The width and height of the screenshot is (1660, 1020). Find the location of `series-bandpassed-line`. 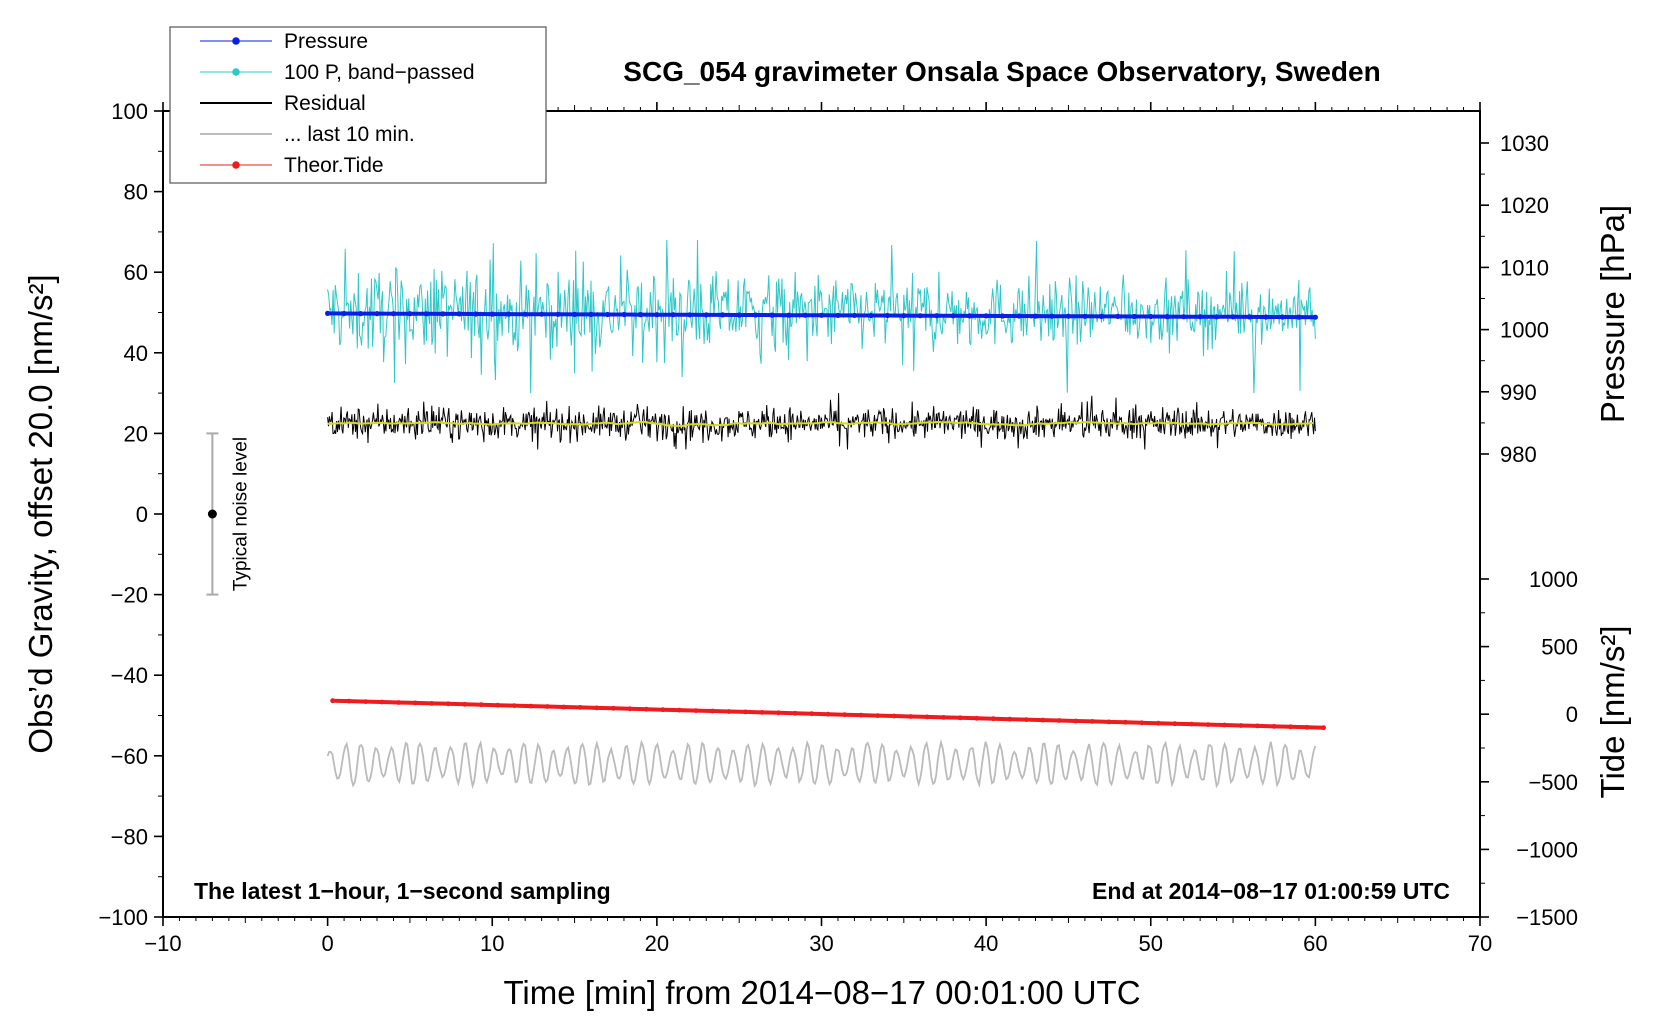

series-bandpassed-line is located at coordinates (821, 316).